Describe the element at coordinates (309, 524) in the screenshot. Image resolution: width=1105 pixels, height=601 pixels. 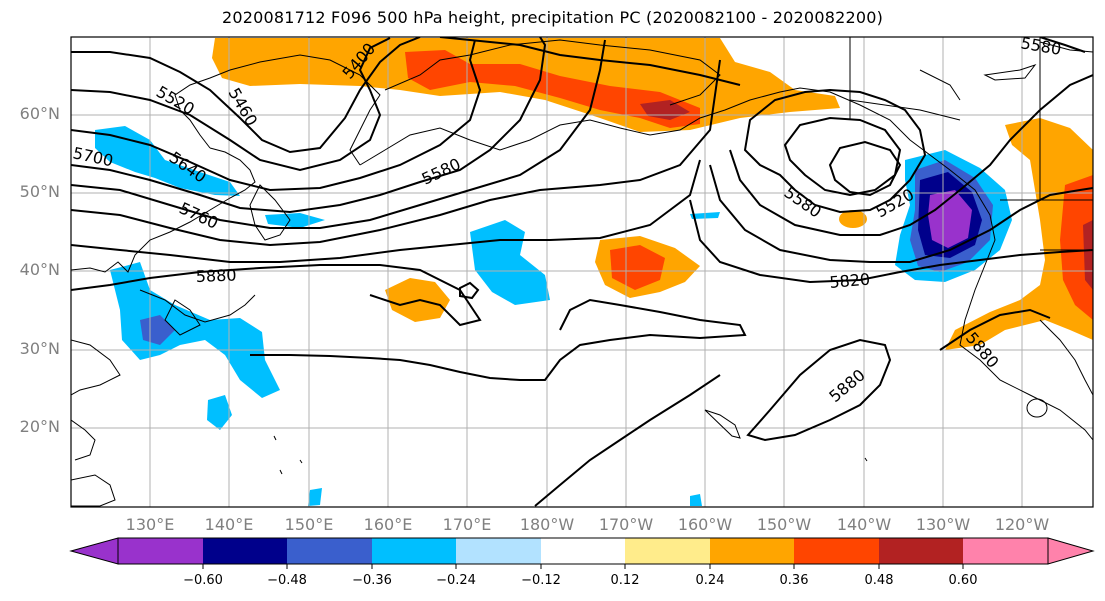
I see `lon-label: 150°E` at that location.